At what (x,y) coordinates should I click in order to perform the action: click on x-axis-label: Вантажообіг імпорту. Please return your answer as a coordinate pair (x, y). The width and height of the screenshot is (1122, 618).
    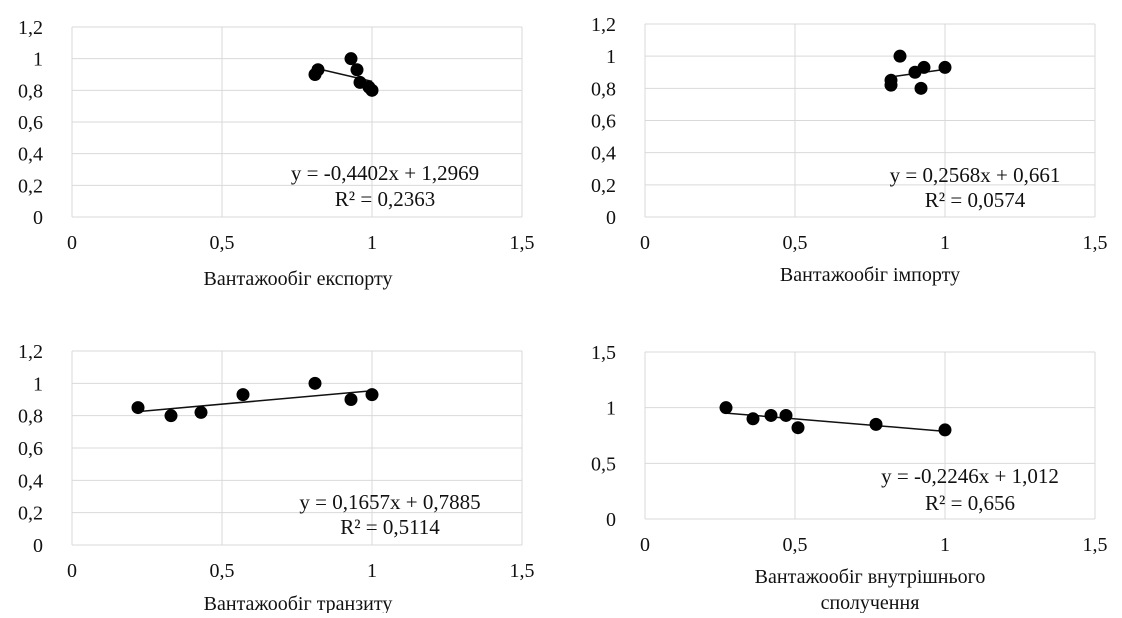
    Looking at the image, I should click on (870, 275).